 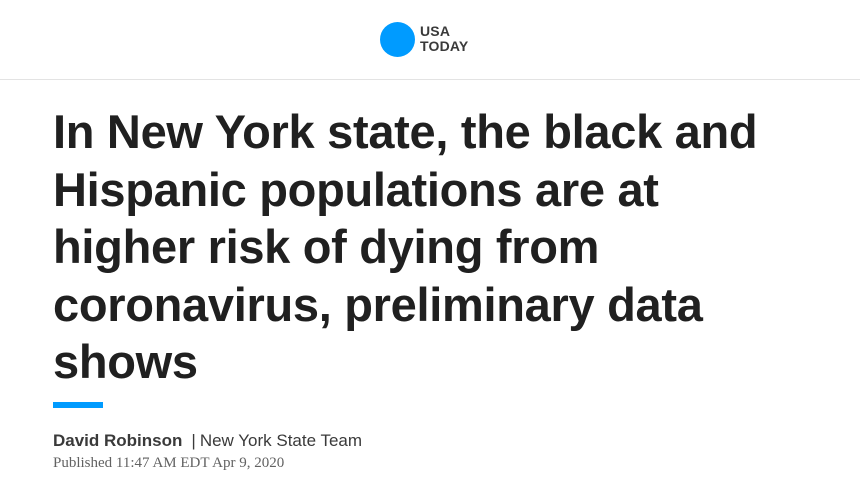 I want to click on logo-line-1: USA, so click(x=435, y=31).